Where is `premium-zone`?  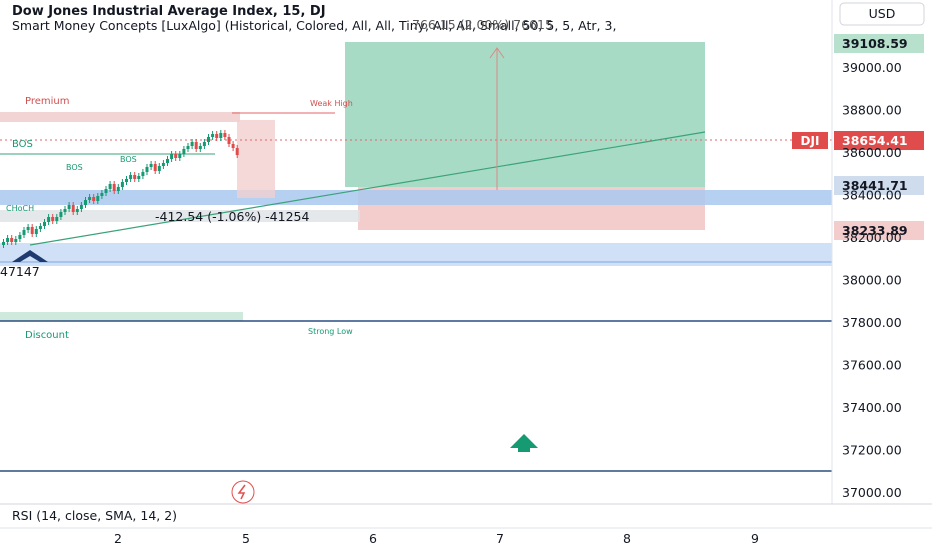 premium-zone is located at coordinates (120, 117).